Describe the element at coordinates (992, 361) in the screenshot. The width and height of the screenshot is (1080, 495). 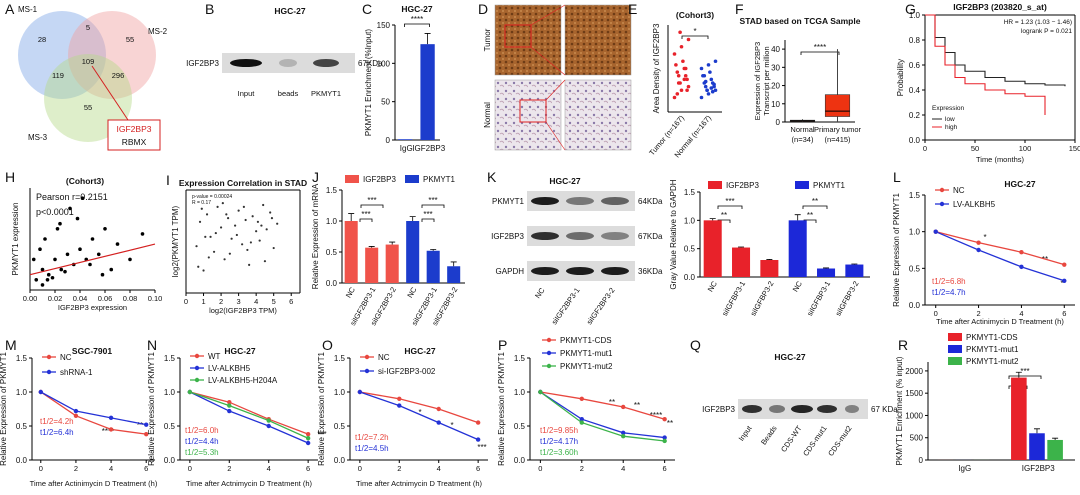
I see `legend-label: PKMYT1-mut2` at that location.